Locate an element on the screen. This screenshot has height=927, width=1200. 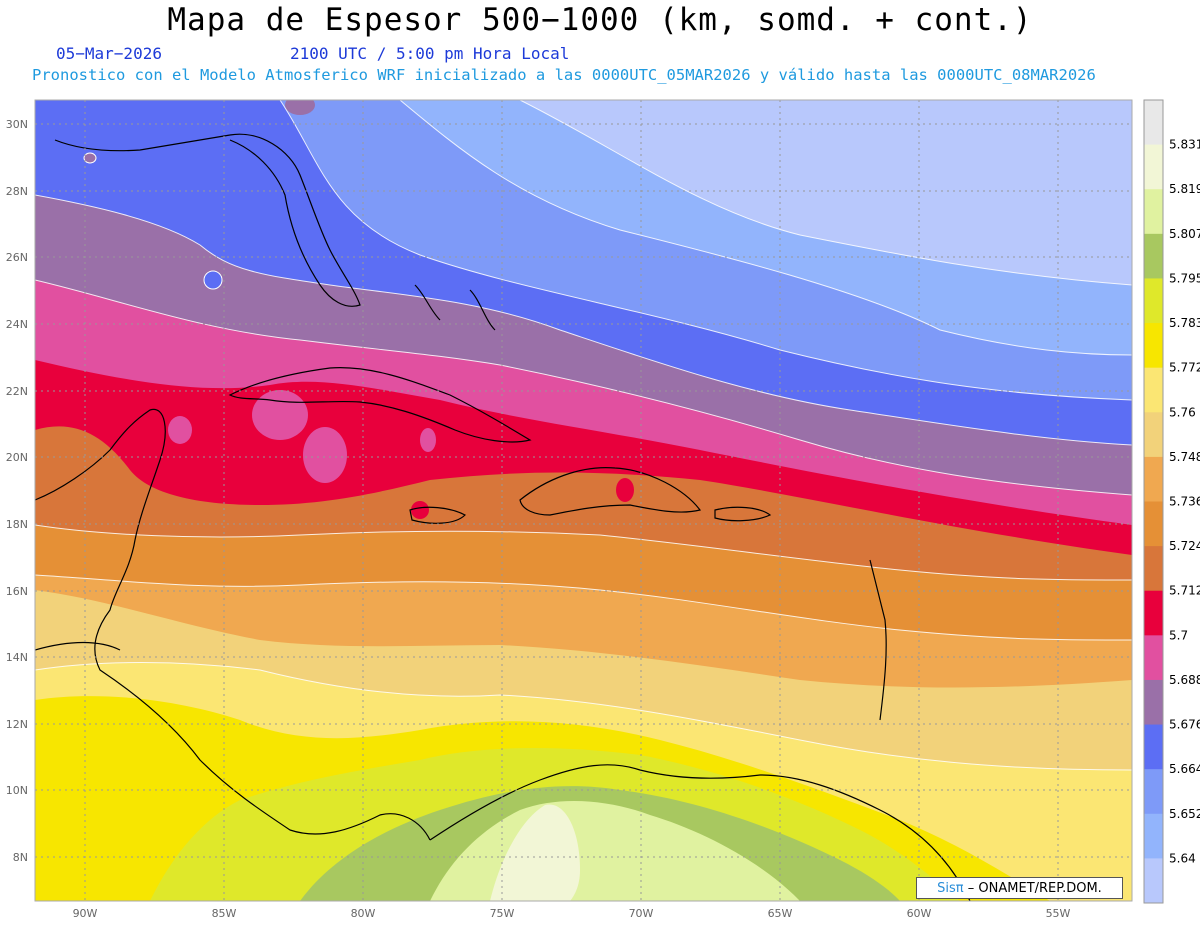
colorbar-label: 5.772 is located at coordinates (1184, 368).